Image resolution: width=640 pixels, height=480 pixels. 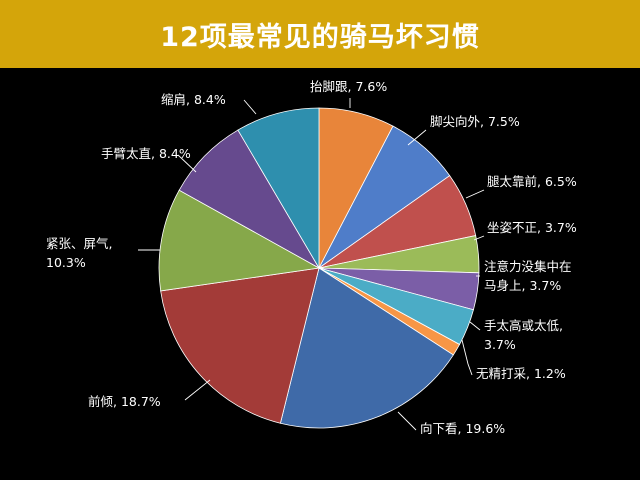 I want to click on slice-label-0: 抬脚跟, 7.6%, so click(x=348, y=86).